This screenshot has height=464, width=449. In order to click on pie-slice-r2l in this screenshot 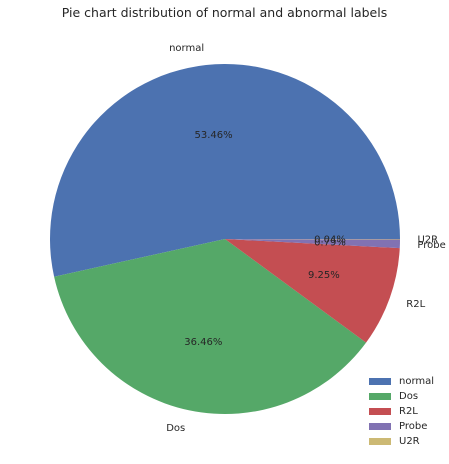, I will do `click(312, 291)`.